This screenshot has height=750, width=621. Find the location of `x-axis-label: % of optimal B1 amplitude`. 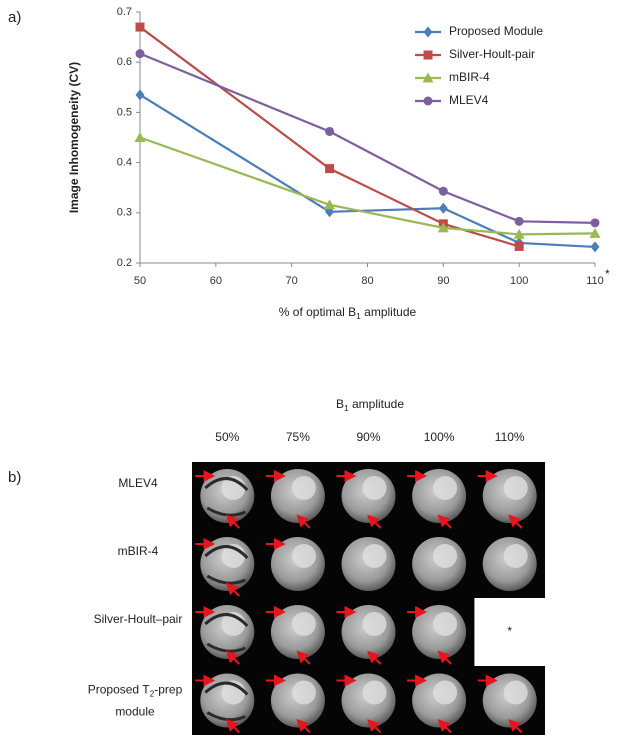

x-axis-label: % of optimal B1 amplitude is located at coordinates (348, 313).